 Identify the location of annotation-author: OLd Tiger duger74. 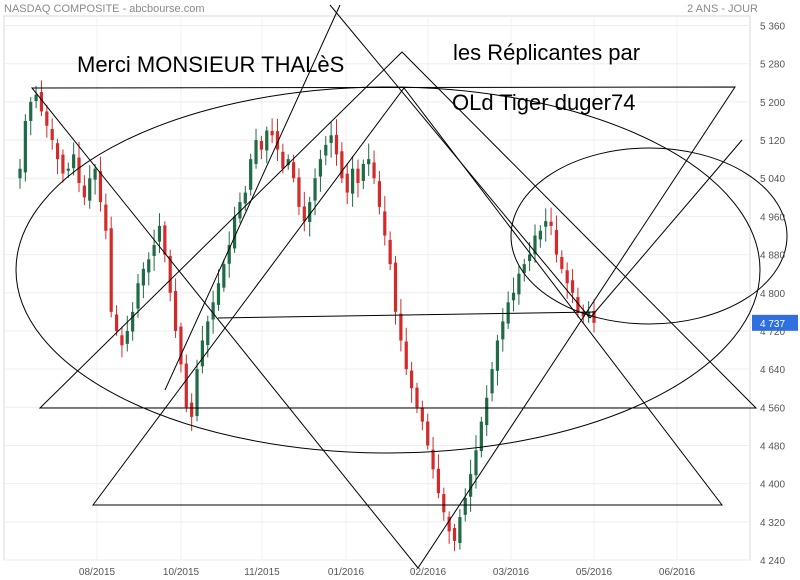
(544, 102).